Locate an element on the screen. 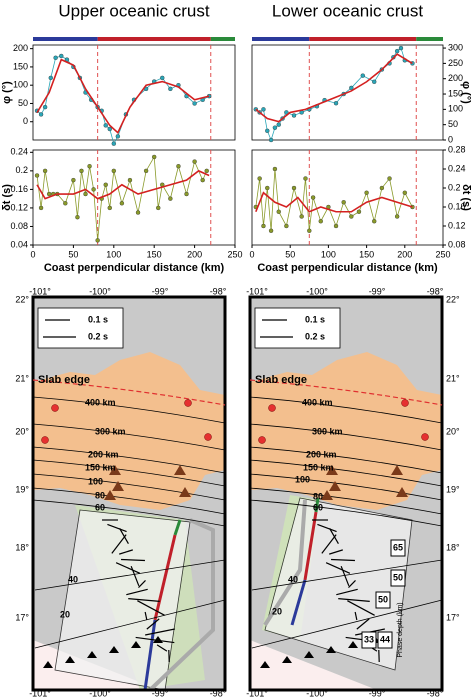  slab-edge-line is located at coordinates (129, 392).